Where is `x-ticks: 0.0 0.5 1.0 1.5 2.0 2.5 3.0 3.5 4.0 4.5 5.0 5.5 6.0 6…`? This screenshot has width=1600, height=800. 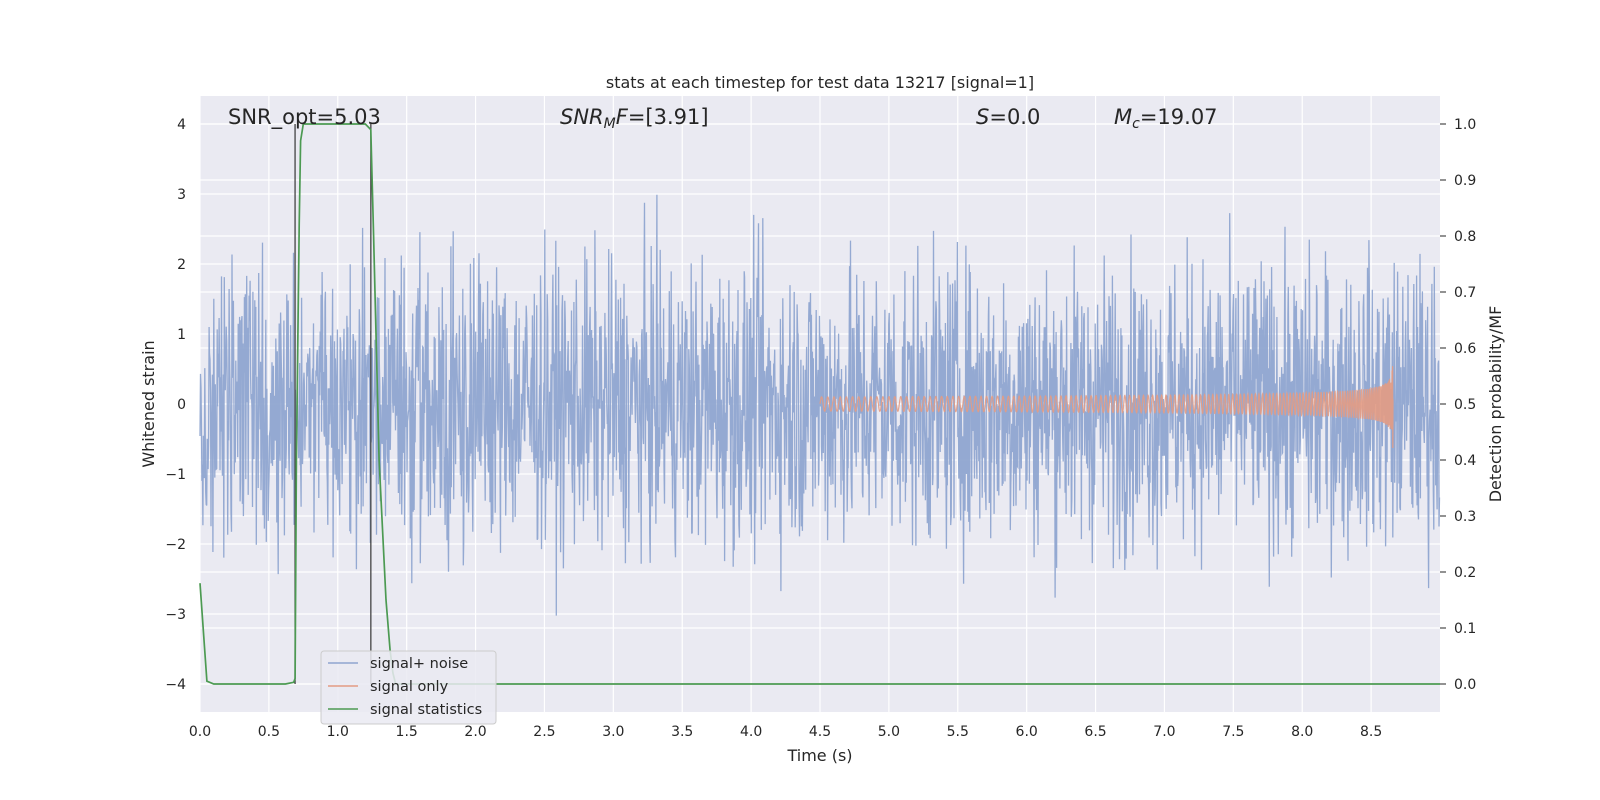
x-ticks: 0.0 0.5 1.0 1.5 2.0 2.5 3.0 3.5 4.0 4.5 5.0 5.5 6.0 6… is located at coordinates (785, 732).